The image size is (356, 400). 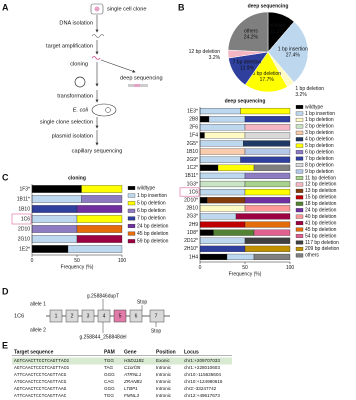 I want to click on slice-value: 12.9%, so click(x=247, y=68).